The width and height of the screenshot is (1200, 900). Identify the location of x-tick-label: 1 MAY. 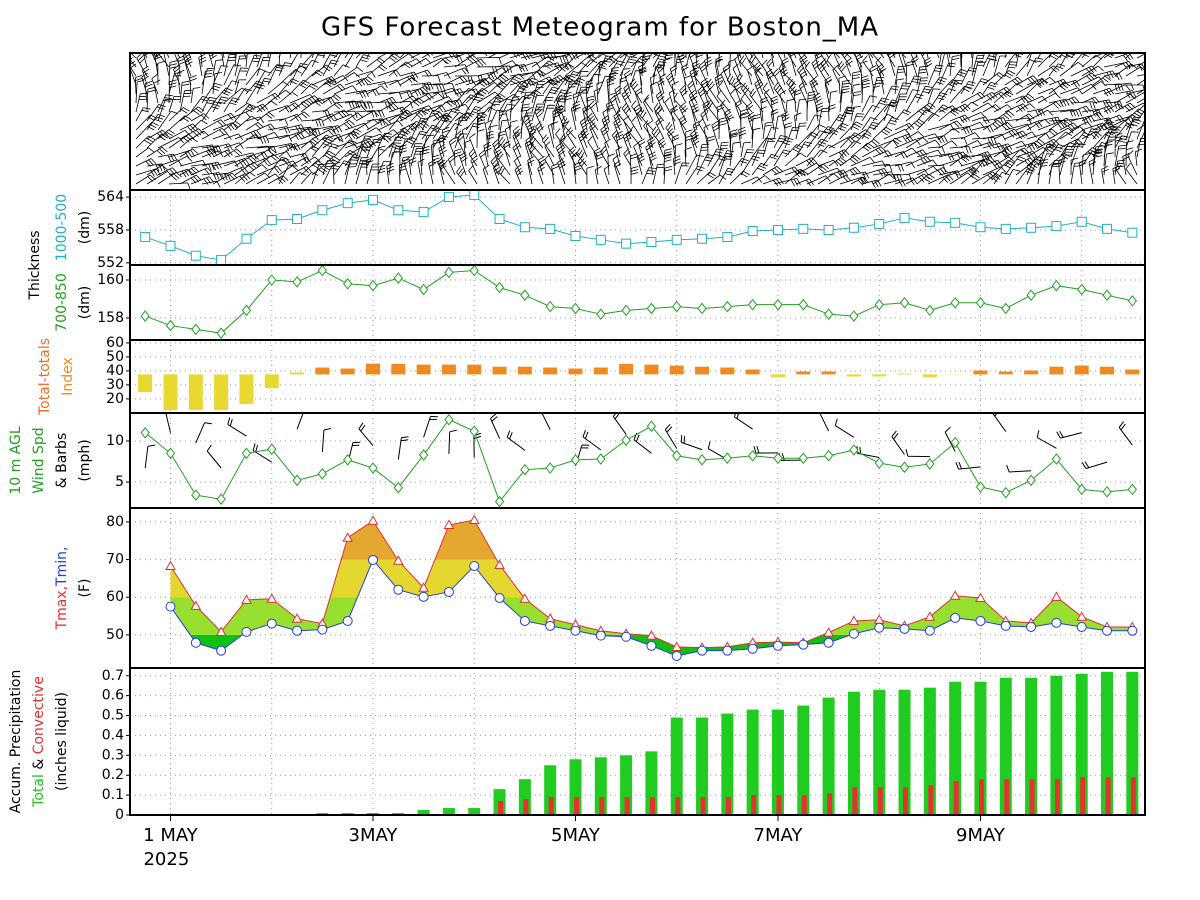
(171, 835).